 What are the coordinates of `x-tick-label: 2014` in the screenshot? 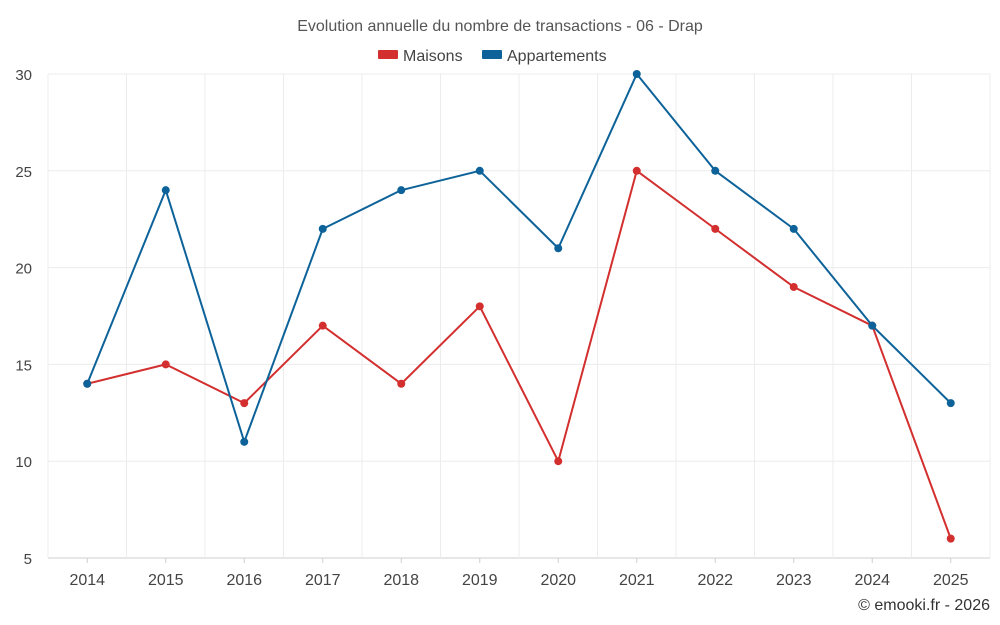 It's located at (87, 580).